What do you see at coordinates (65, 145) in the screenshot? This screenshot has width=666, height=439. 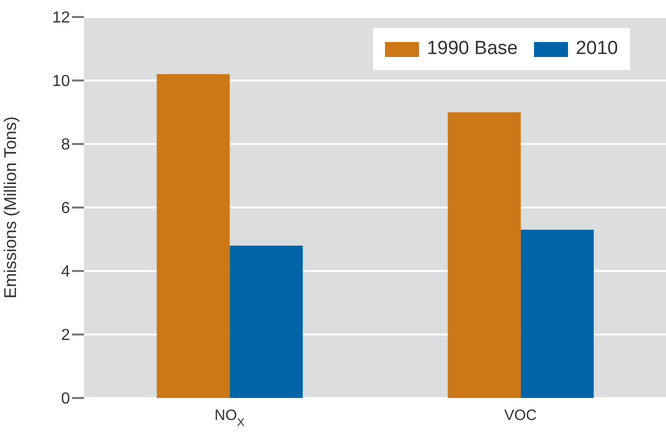 I see `y-tick-label: 8` at bounding box center [65, 145].